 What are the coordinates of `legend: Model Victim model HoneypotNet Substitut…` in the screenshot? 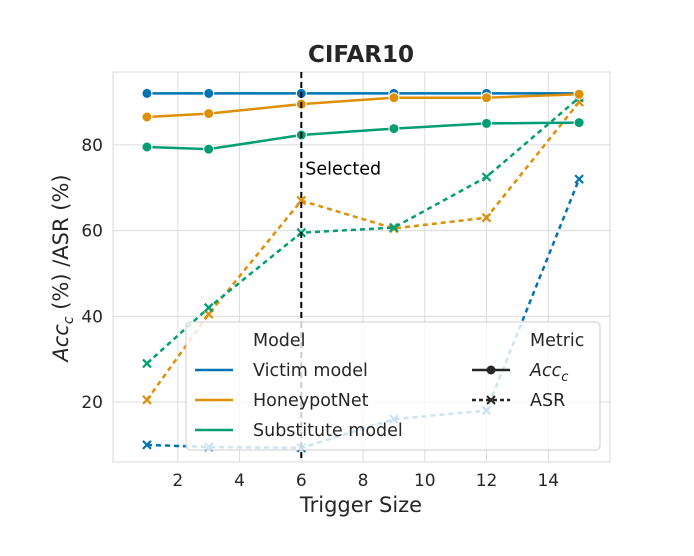 It's located at (393, 386).